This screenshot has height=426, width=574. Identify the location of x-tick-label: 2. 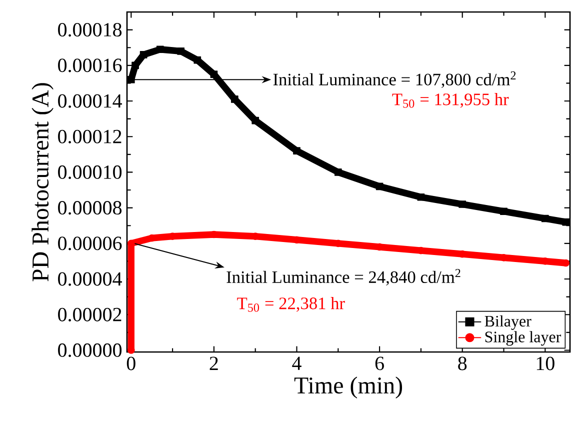
(214, 363).